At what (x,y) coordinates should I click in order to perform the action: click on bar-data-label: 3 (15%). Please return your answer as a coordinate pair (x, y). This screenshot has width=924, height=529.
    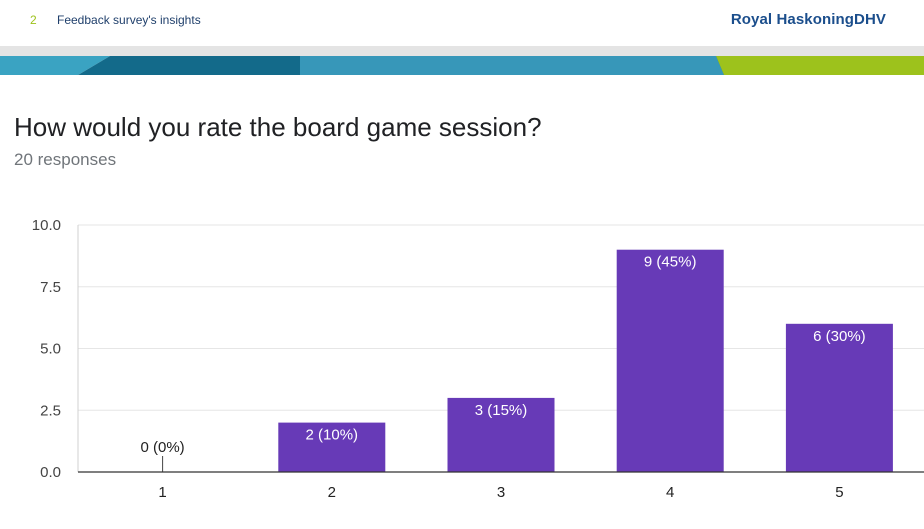
    Looking at the image, I should click on (501, 410).